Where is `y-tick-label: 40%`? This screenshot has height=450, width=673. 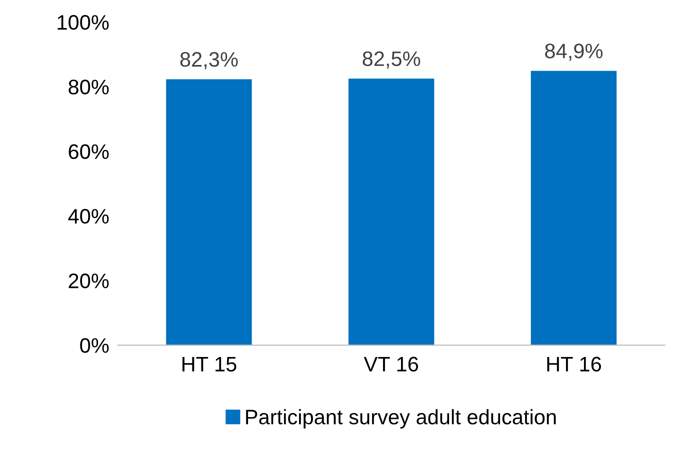 y-tick-label: 40% is located at coordinates (88, 216).